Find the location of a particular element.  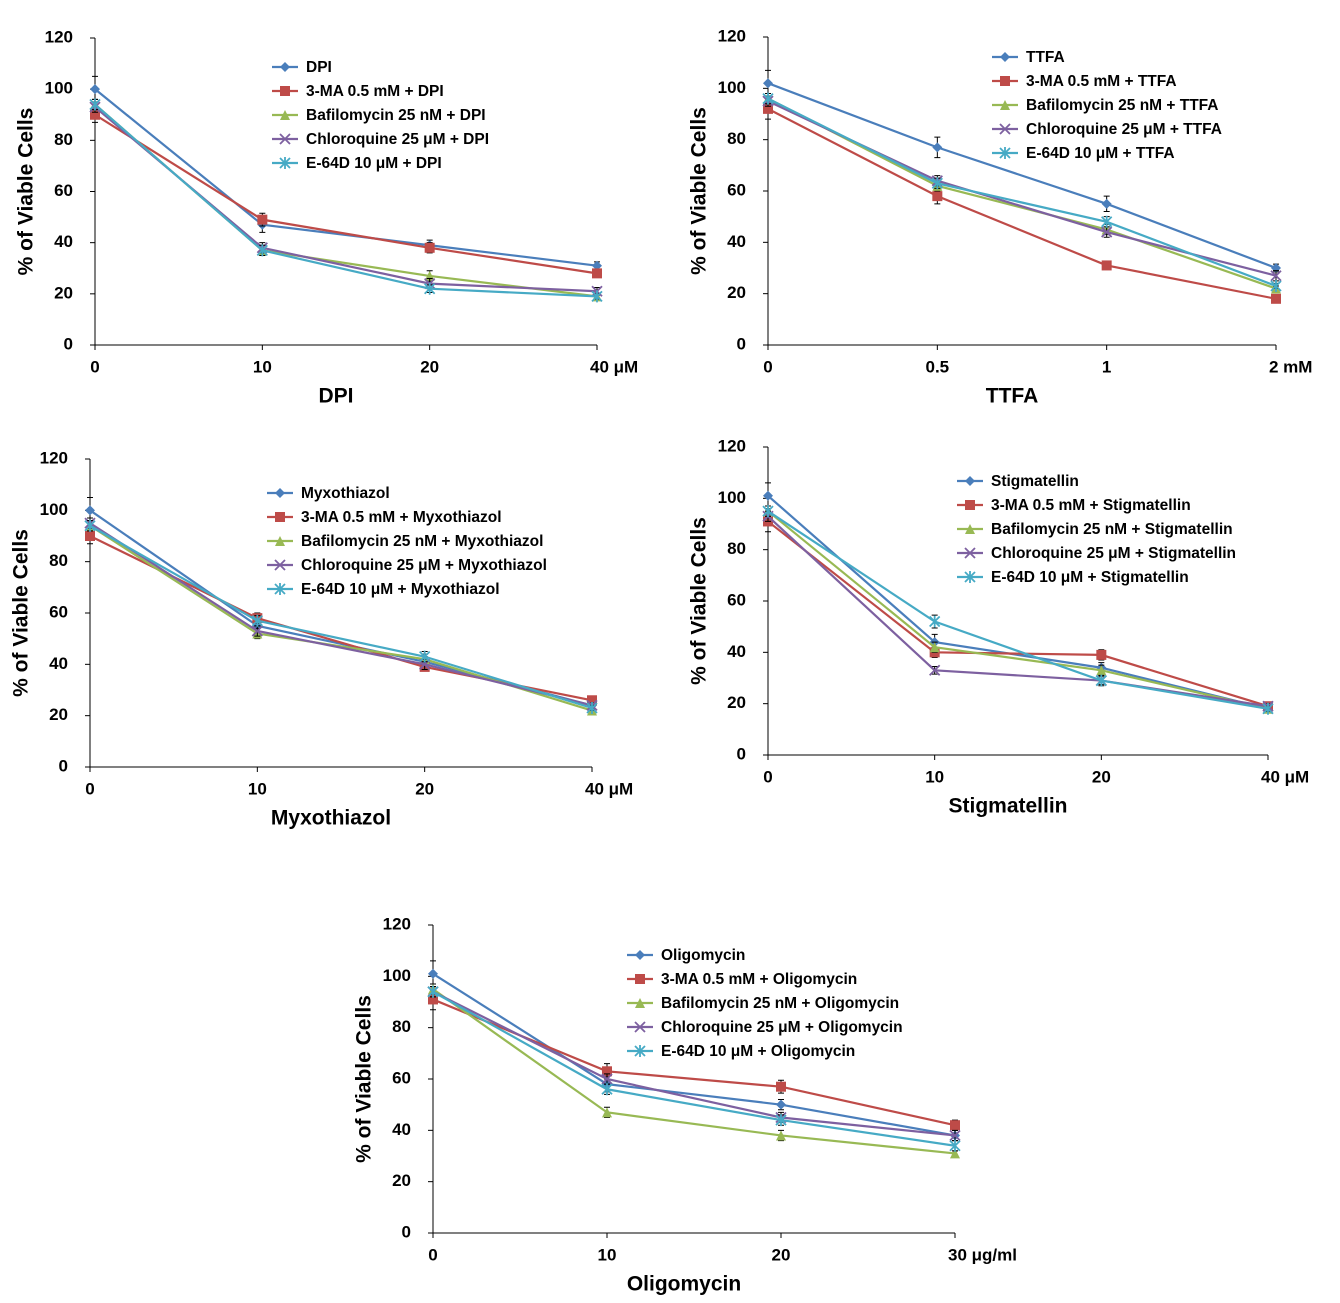

x-tick-label: 30 μg/ml is located at coordinates (982, 1254).